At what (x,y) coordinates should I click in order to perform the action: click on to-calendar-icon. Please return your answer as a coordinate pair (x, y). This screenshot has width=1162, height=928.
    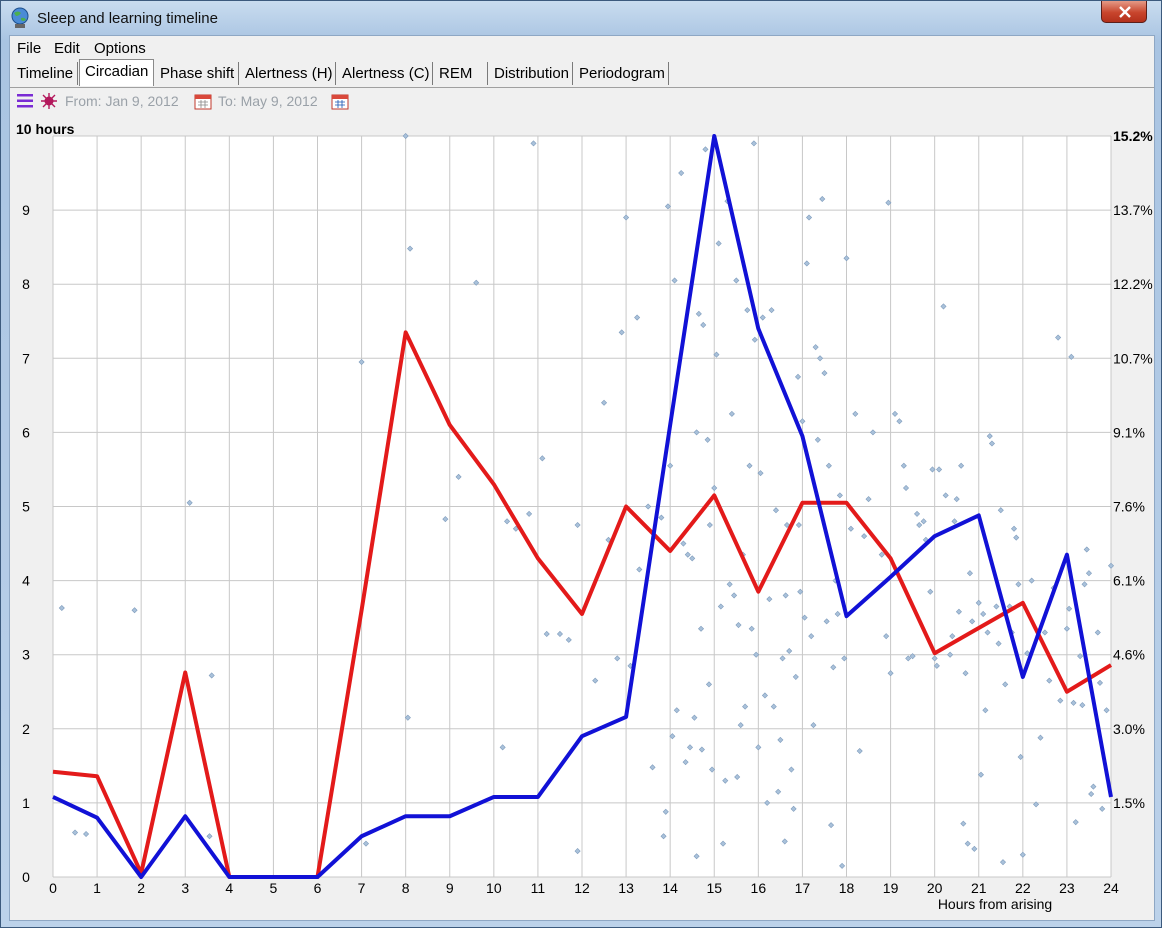
    Looking at the image, I should click on (340, 101).